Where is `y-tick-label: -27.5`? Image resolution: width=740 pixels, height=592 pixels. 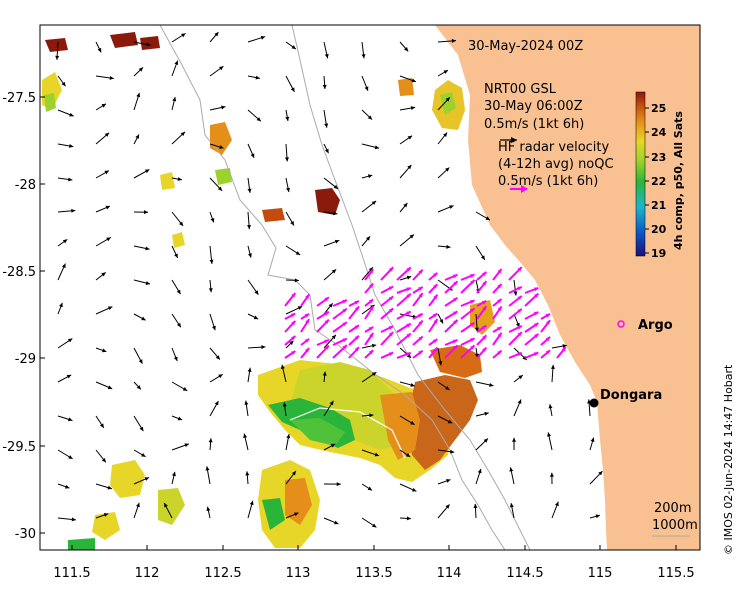 y-tick-label: -27.5 is located at coordinates (19, 98).